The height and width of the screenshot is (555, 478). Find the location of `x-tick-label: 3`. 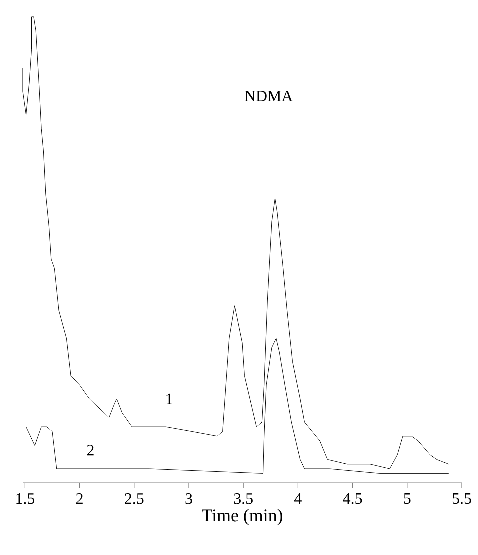

x-tick-label: 3 is located at coordinates (189, 499).